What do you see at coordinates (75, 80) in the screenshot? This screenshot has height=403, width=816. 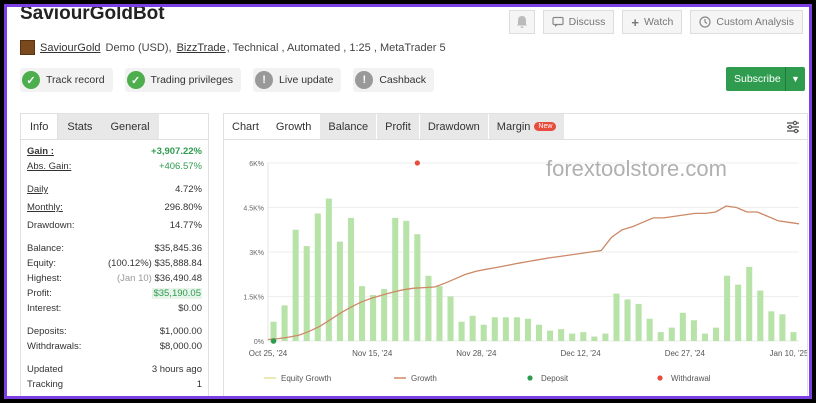 I see `badge-label: Track record` at bounding box center [75, 80].